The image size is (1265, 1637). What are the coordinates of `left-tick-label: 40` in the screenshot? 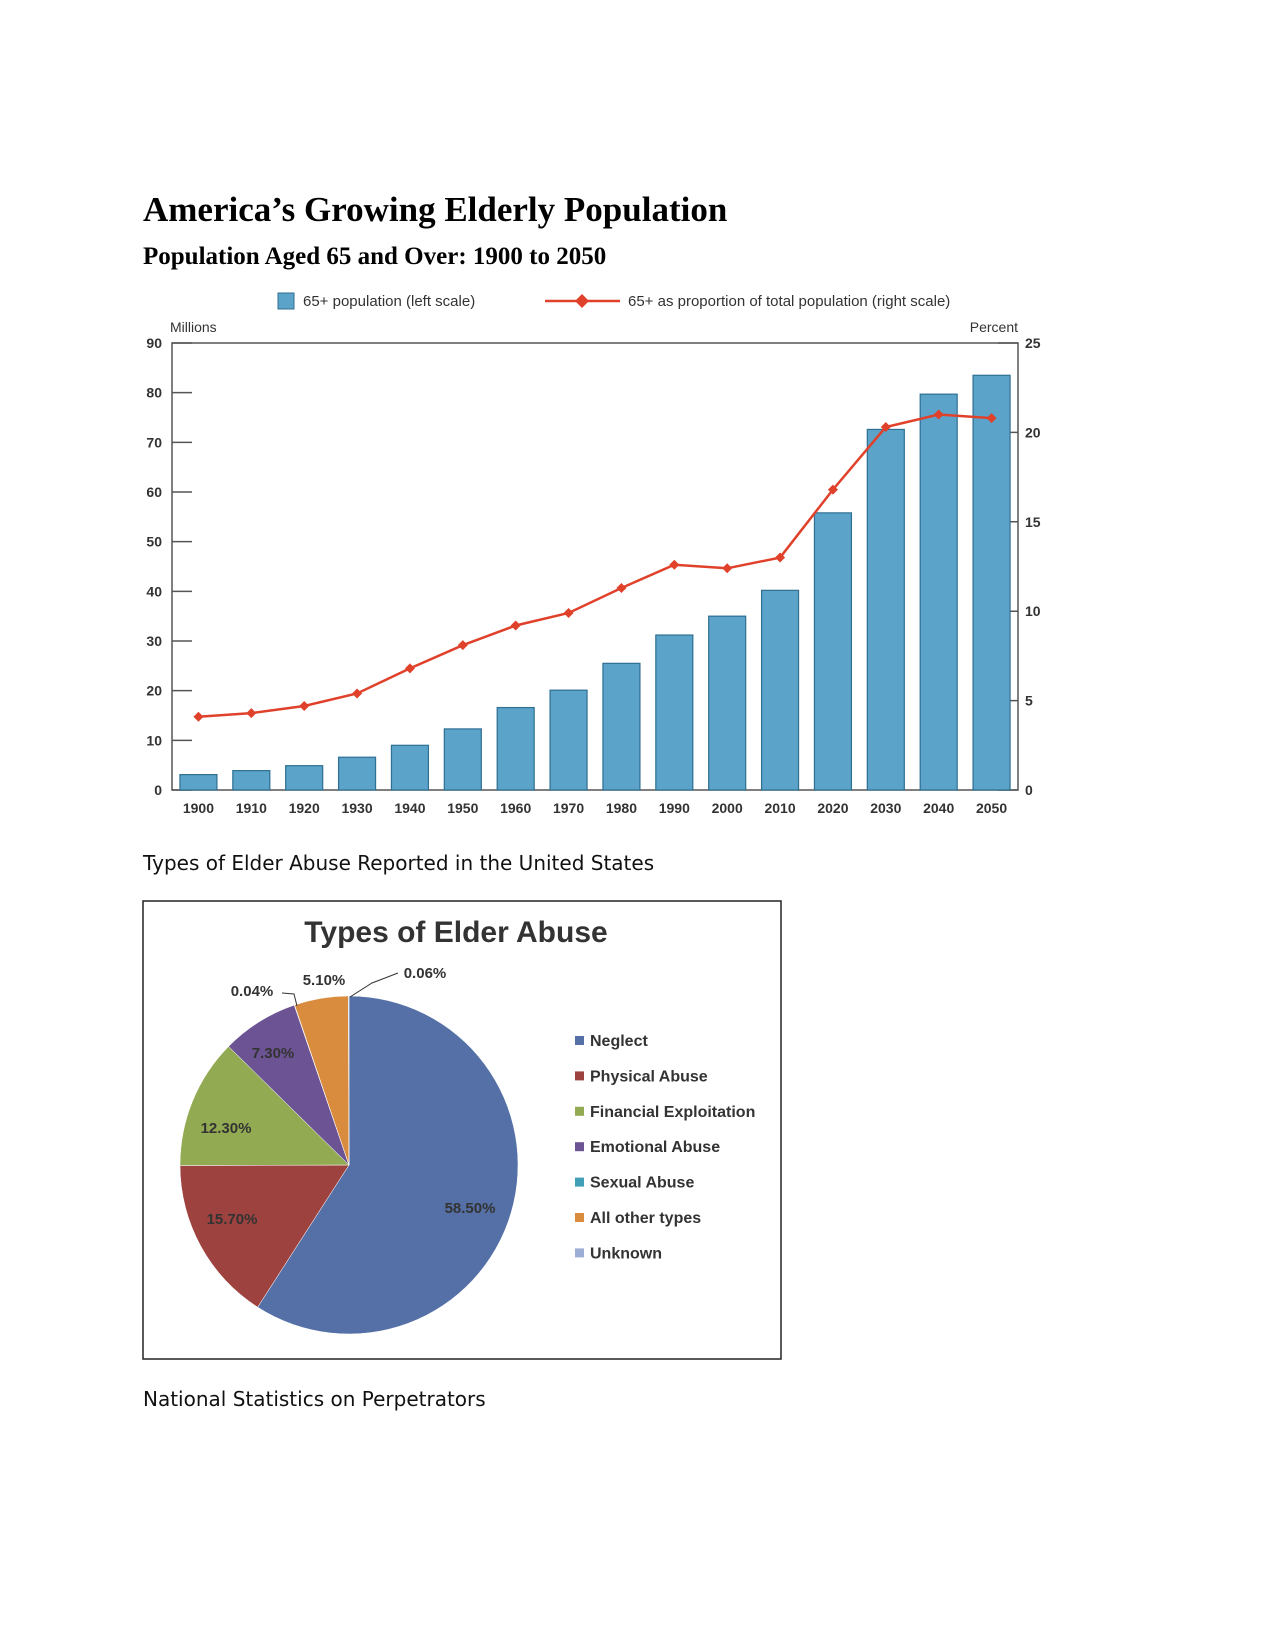 It's located at (154, 591).